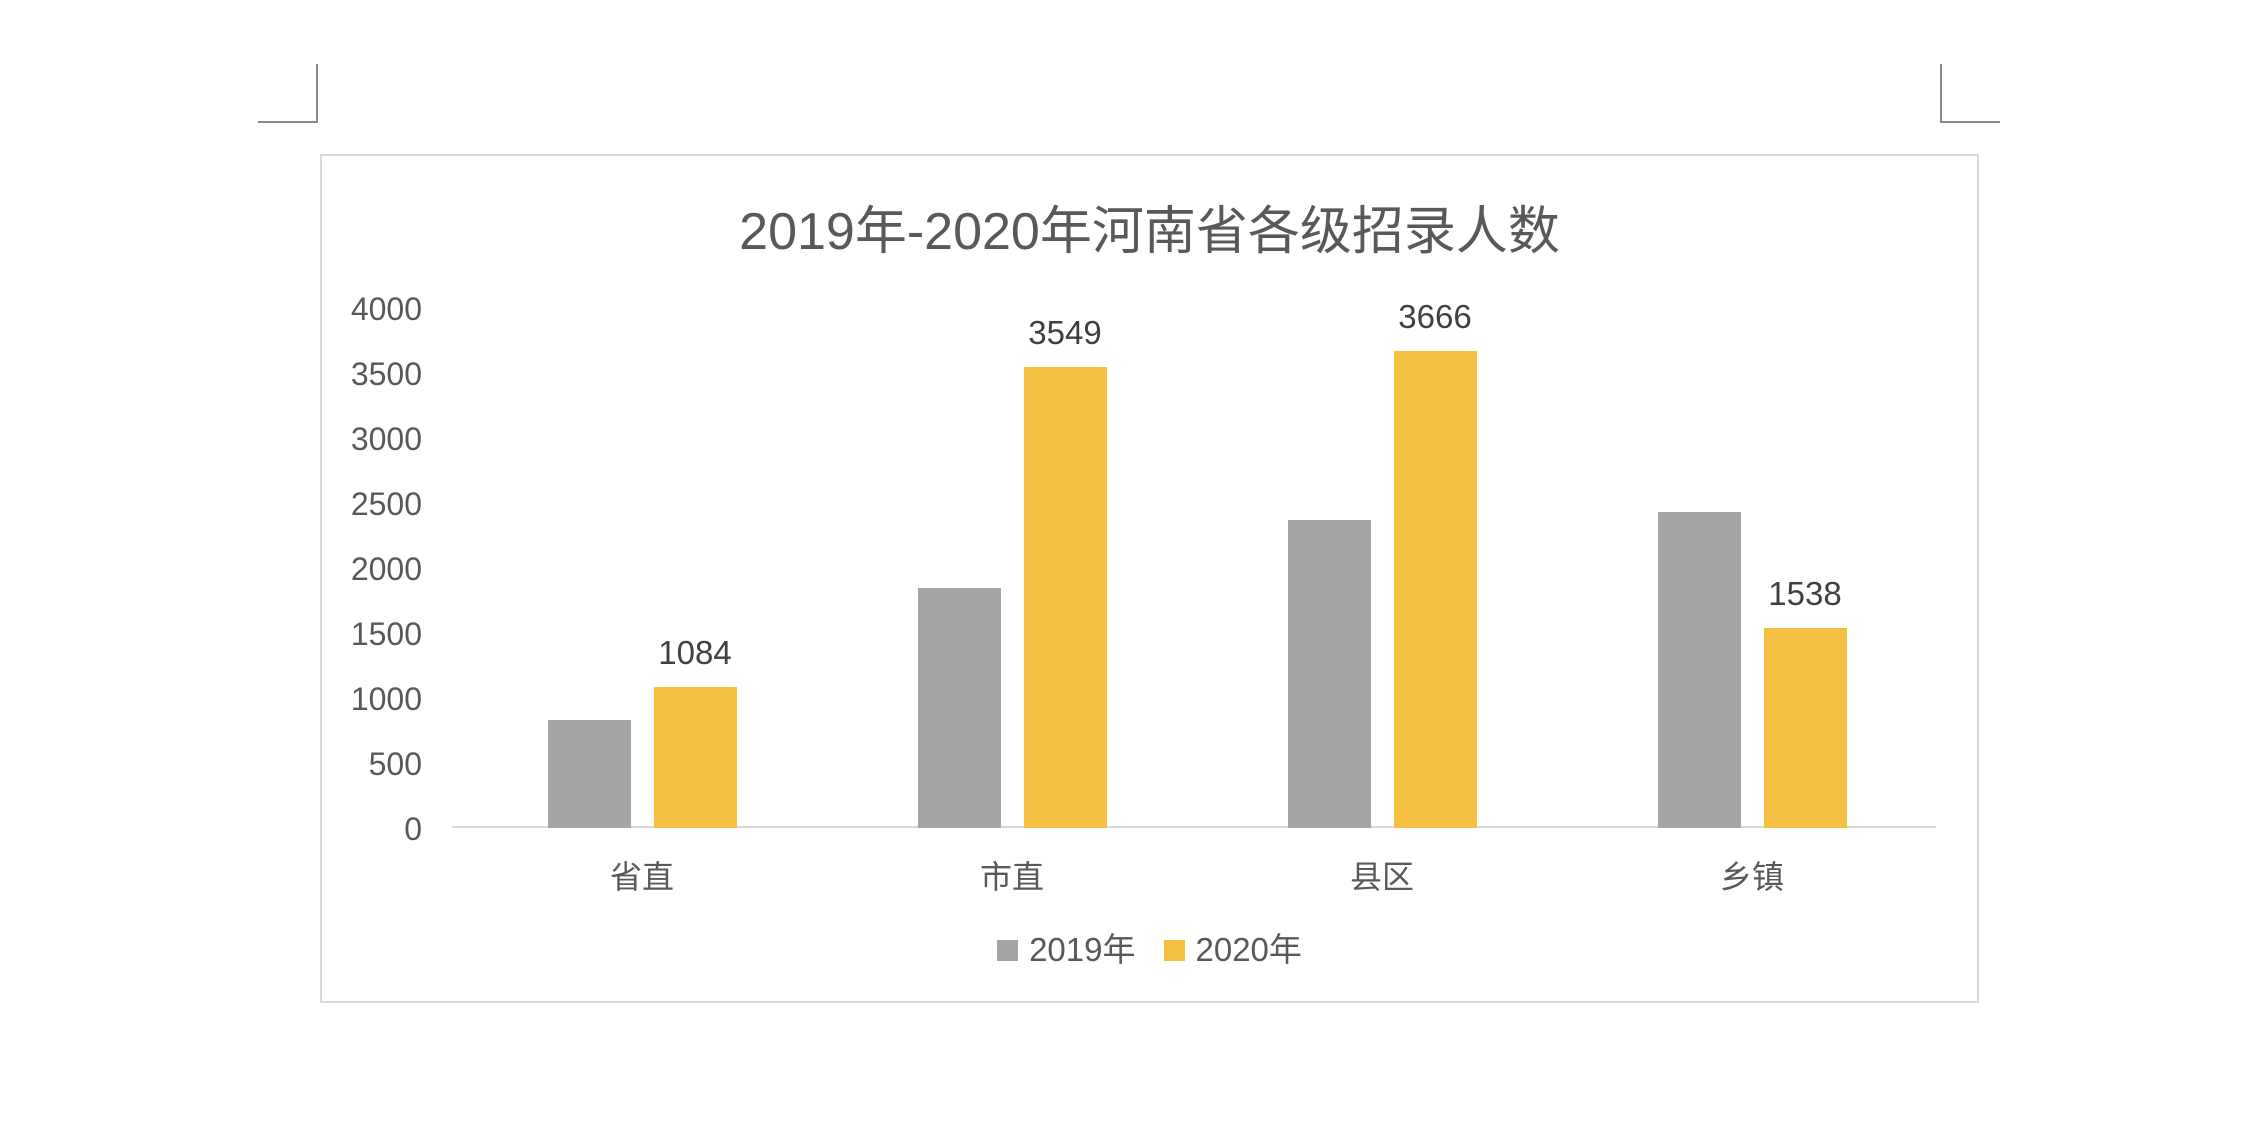 The height and width of the screenshot is (1128, 2258). What do you see at coordinates (695, 653) in the screenshot?
I see `data-label: 1084` at bounding box center [695, 653].